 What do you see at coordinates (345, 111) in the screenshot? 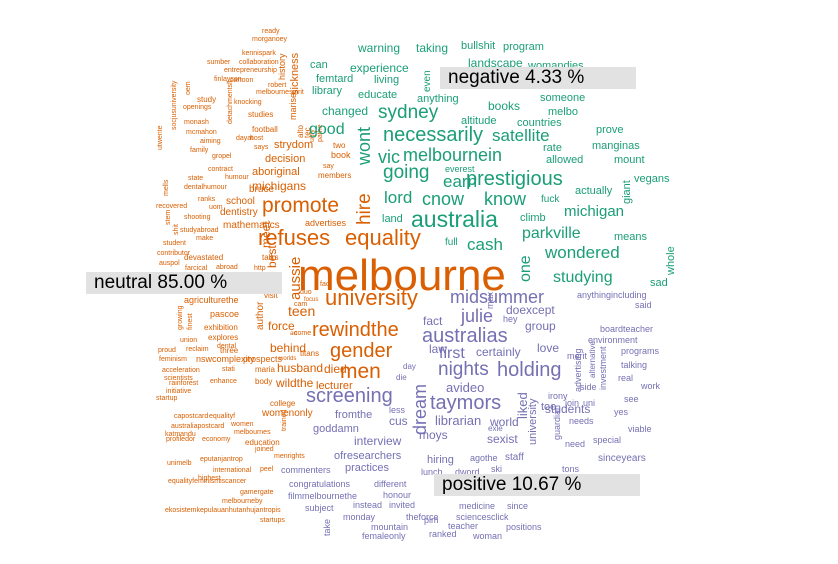
I see `word-negative-33: changed` at bounding box center [345, 111].